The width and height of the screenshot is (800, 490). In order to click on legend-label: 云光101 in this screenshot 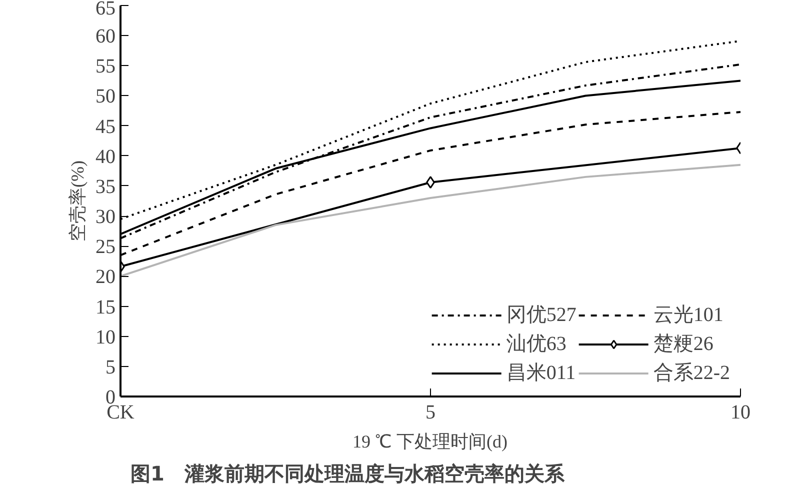, I will do `click(688, 315)`.